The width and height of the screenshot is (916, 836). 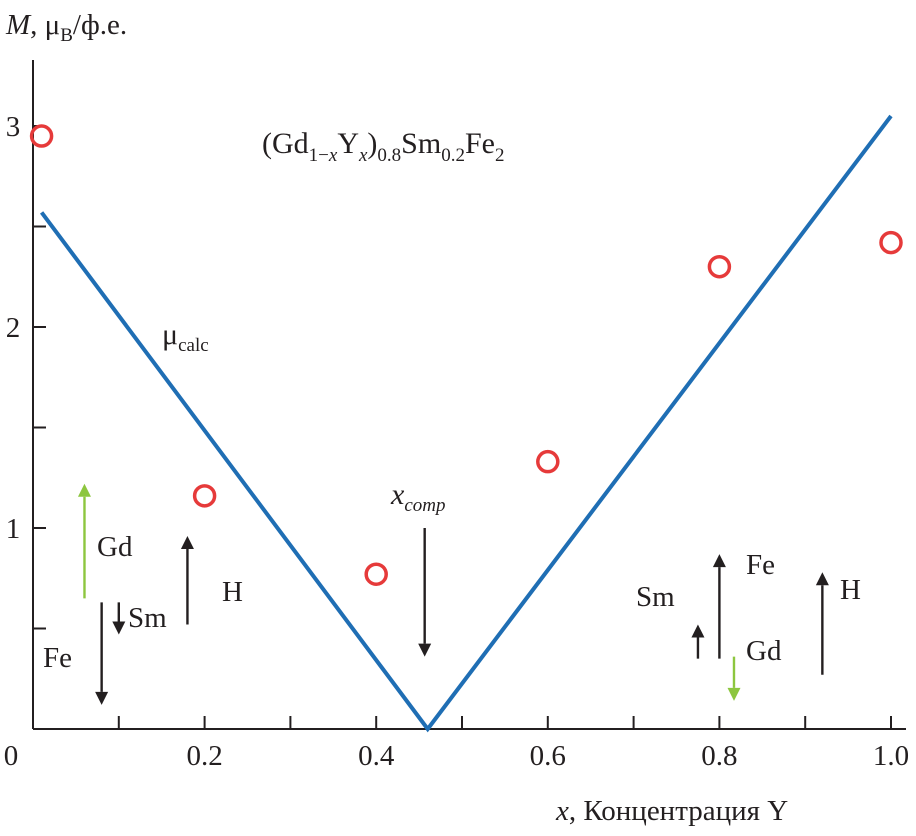 I want to click on y-tick-label-2: 3, so click(x=13, y=127).